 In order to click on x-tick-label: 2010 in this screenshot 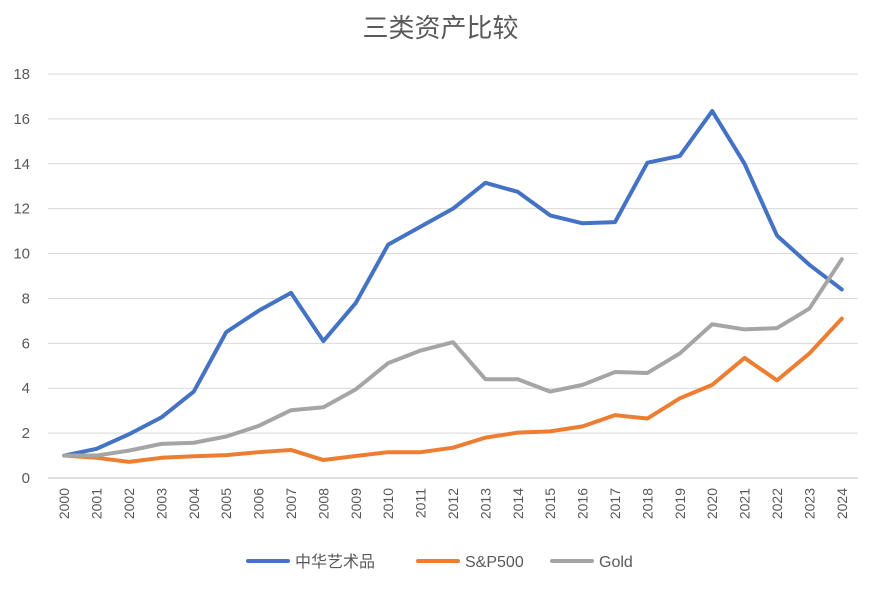, I will do `click(388, 503)`.